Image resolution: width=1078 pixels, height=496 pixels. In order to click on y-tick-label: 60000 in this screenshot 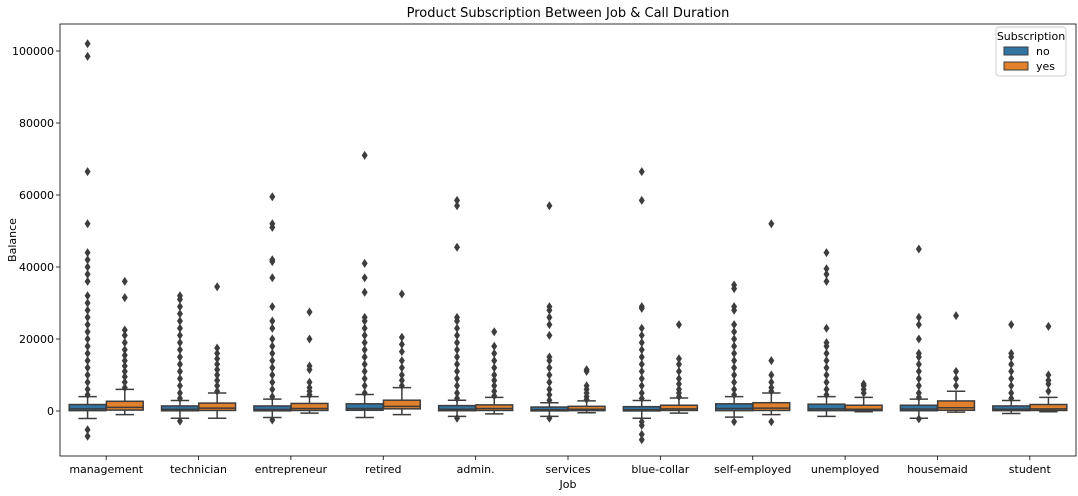, I will do `click(36, 195)`.